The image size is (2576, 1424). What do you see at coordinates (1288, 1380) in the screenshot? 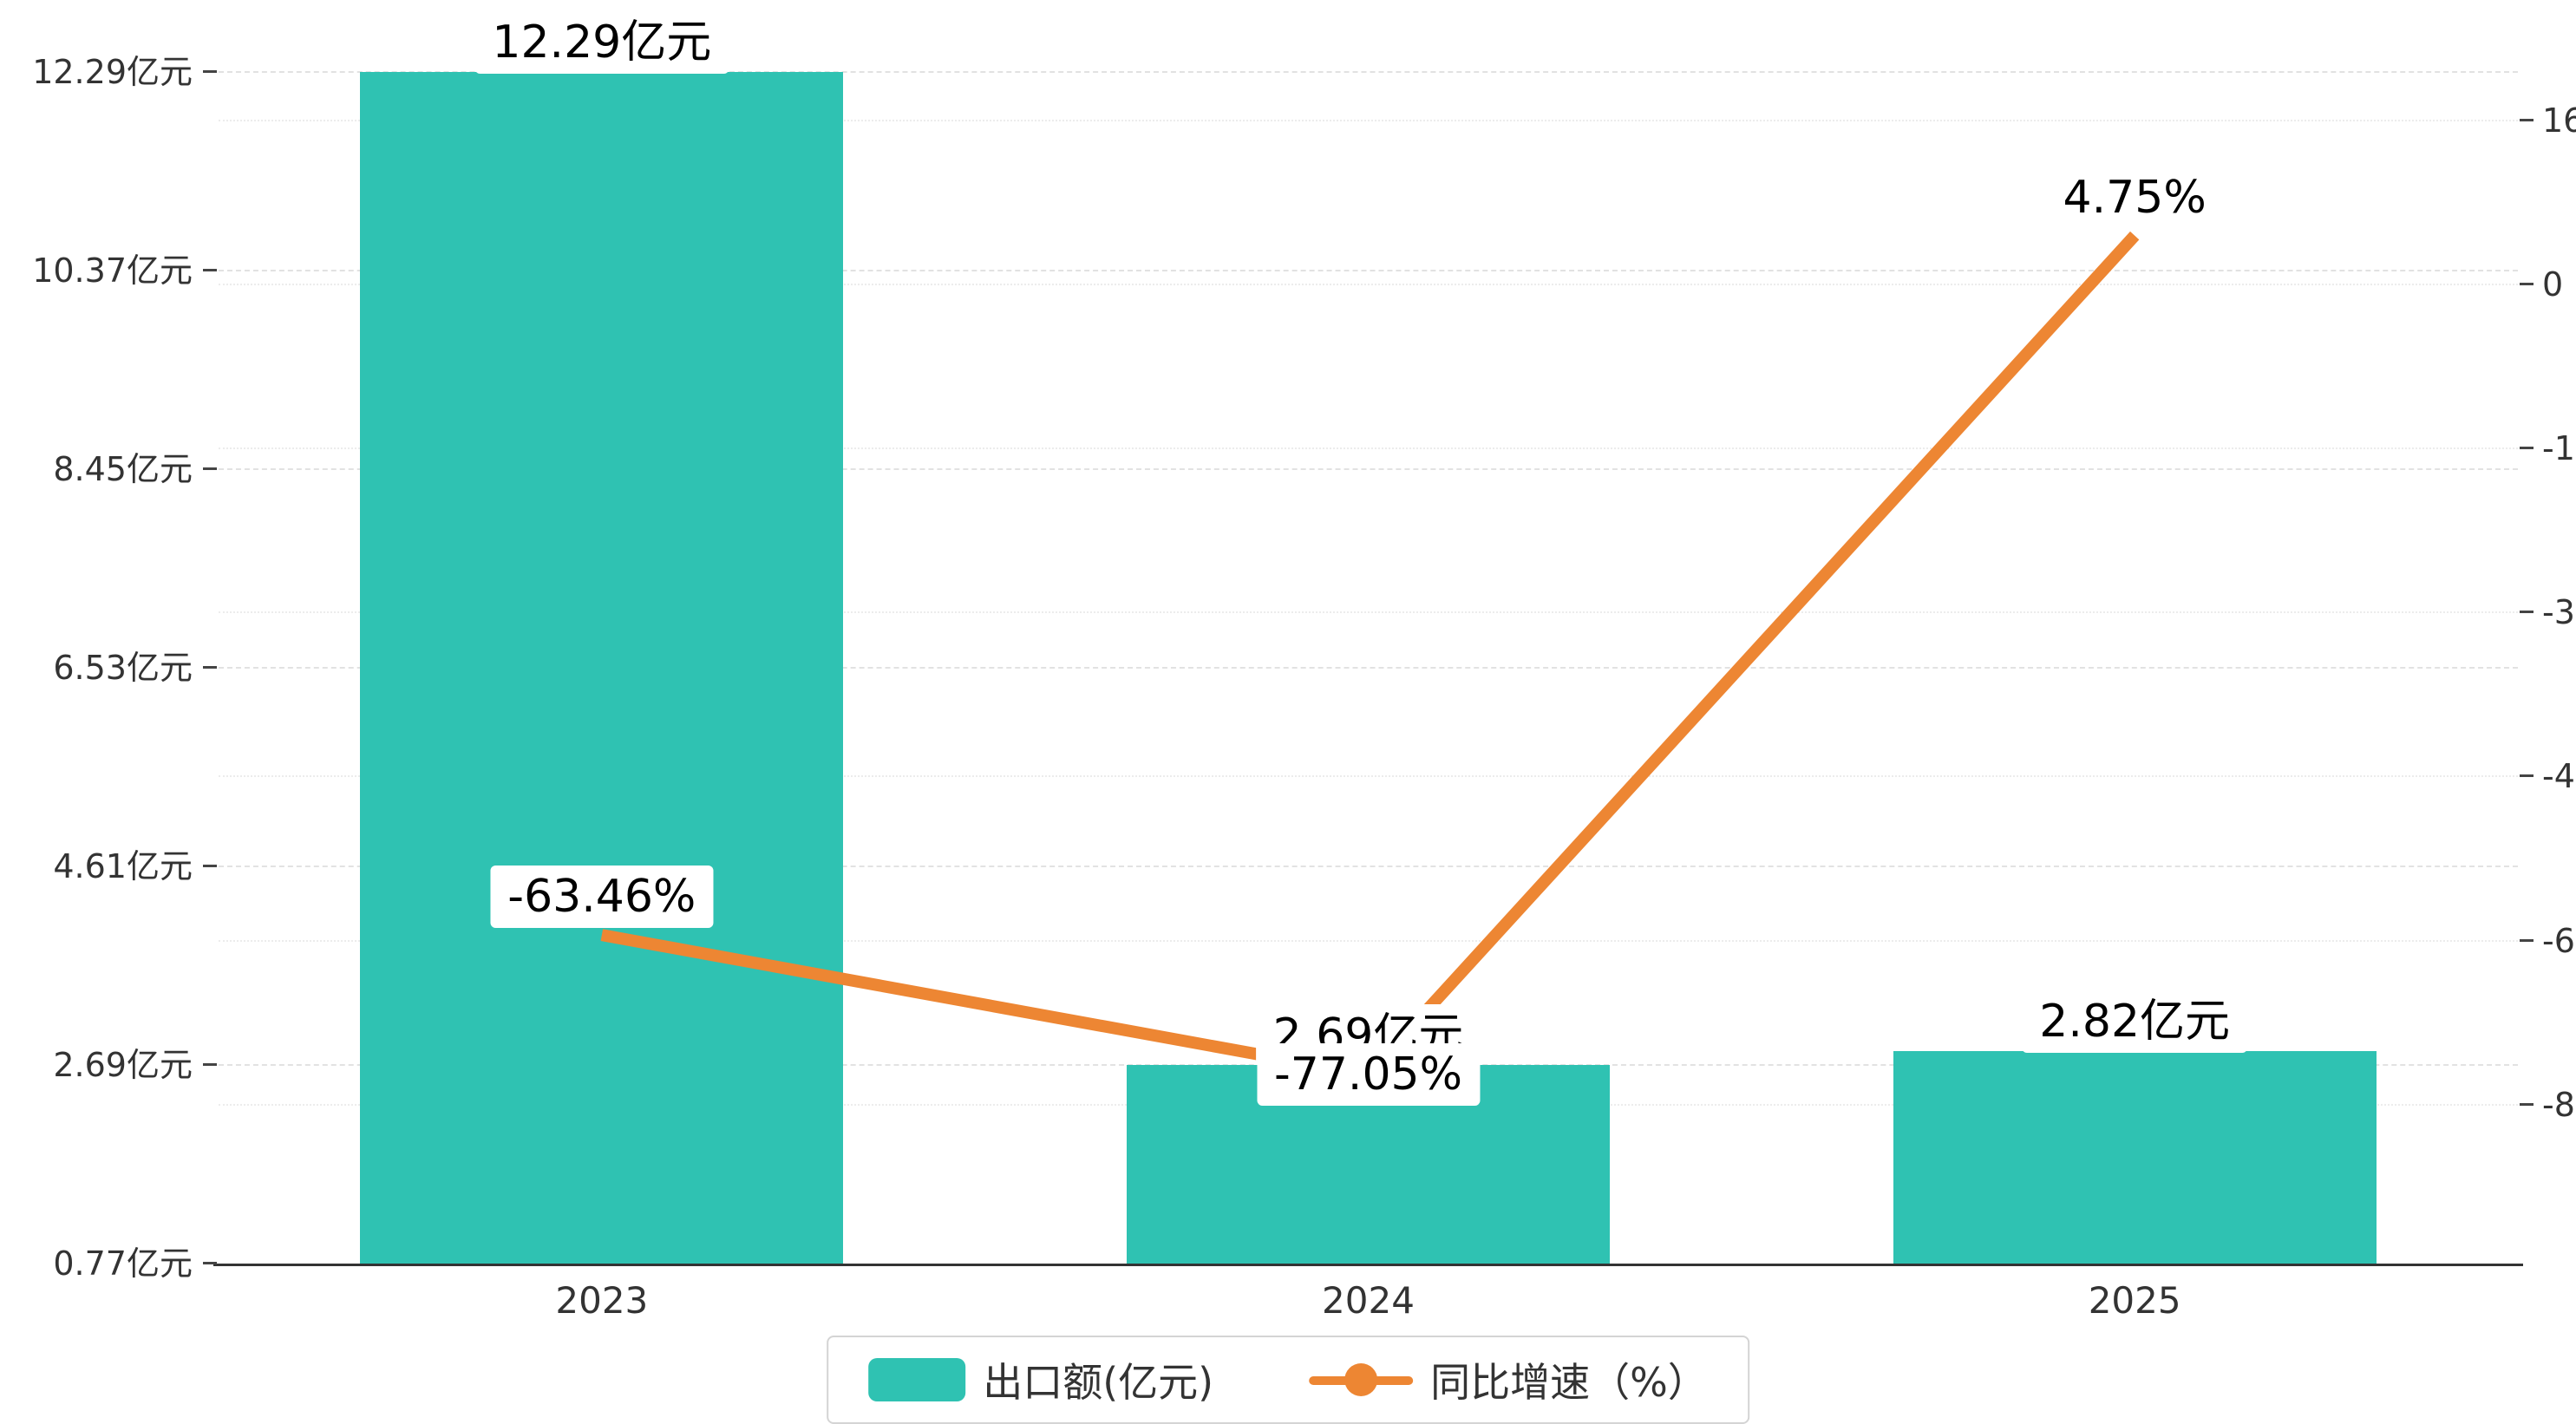
I see `legend: 出口额(亿元) 同比增速（%）` at bounding box center [1288, 1380].